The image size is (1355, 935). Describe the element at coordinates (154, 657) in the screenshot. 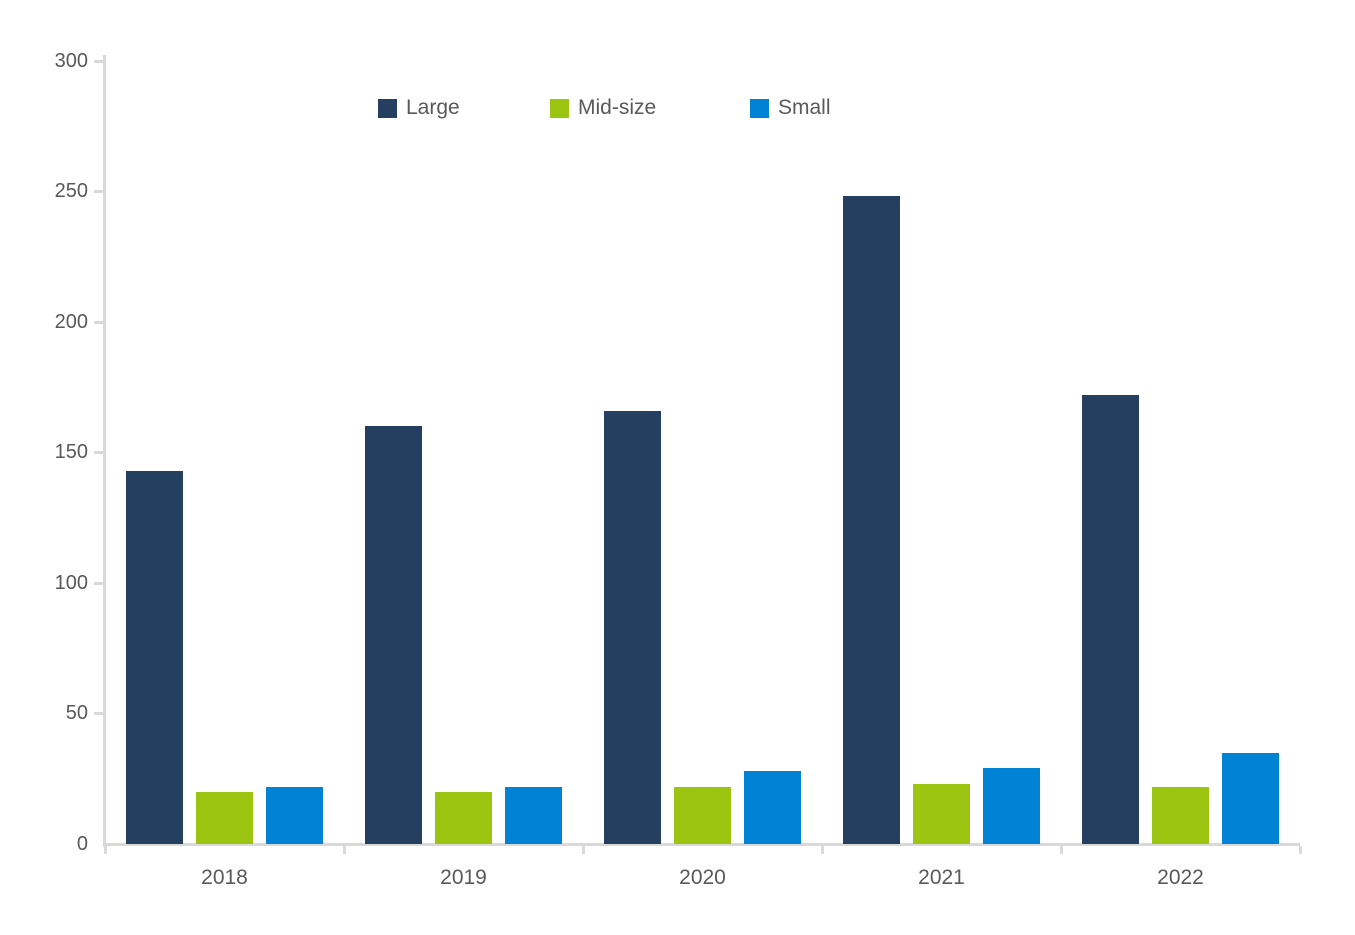

I see `bar-large-2018` at that location.